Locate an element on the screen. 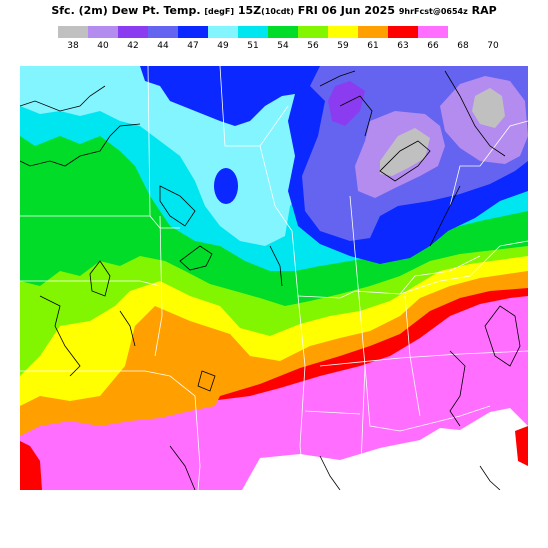  model-name: RAP is located at coordinates (484, 10).